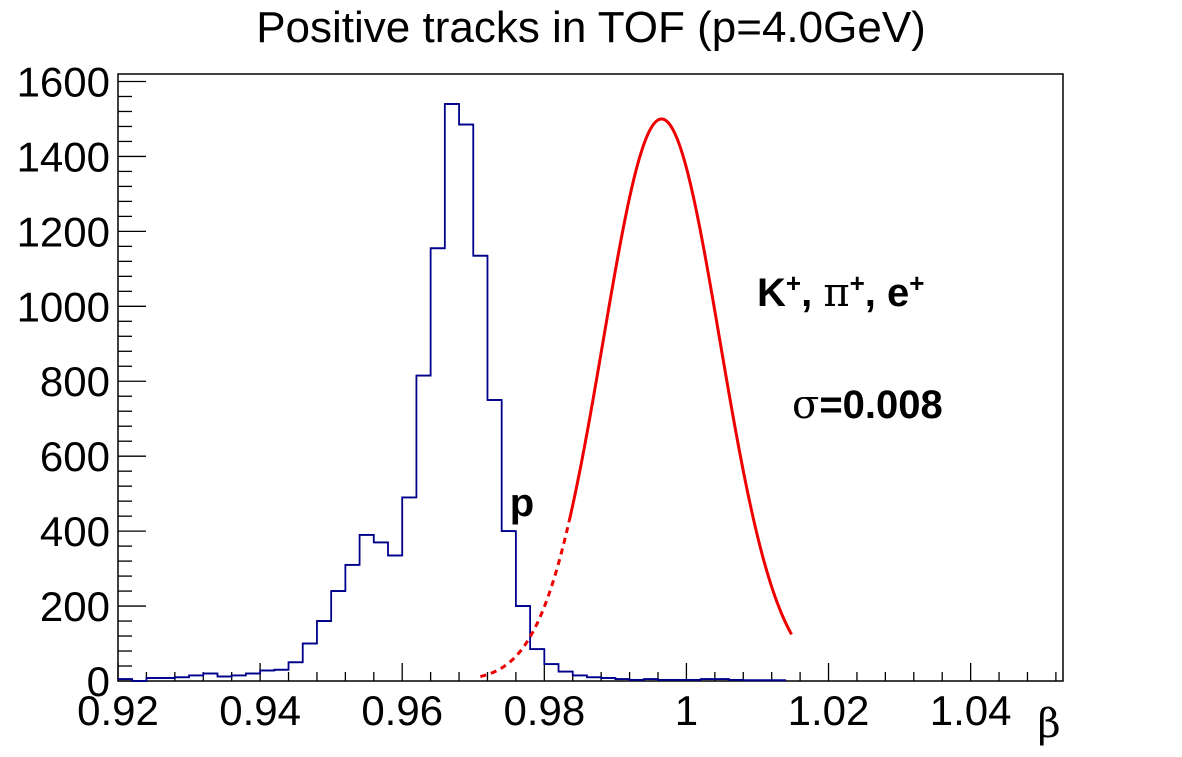 The image size is (1182, 757). I want to click on y-tick-label: 0, so click(98, 681).